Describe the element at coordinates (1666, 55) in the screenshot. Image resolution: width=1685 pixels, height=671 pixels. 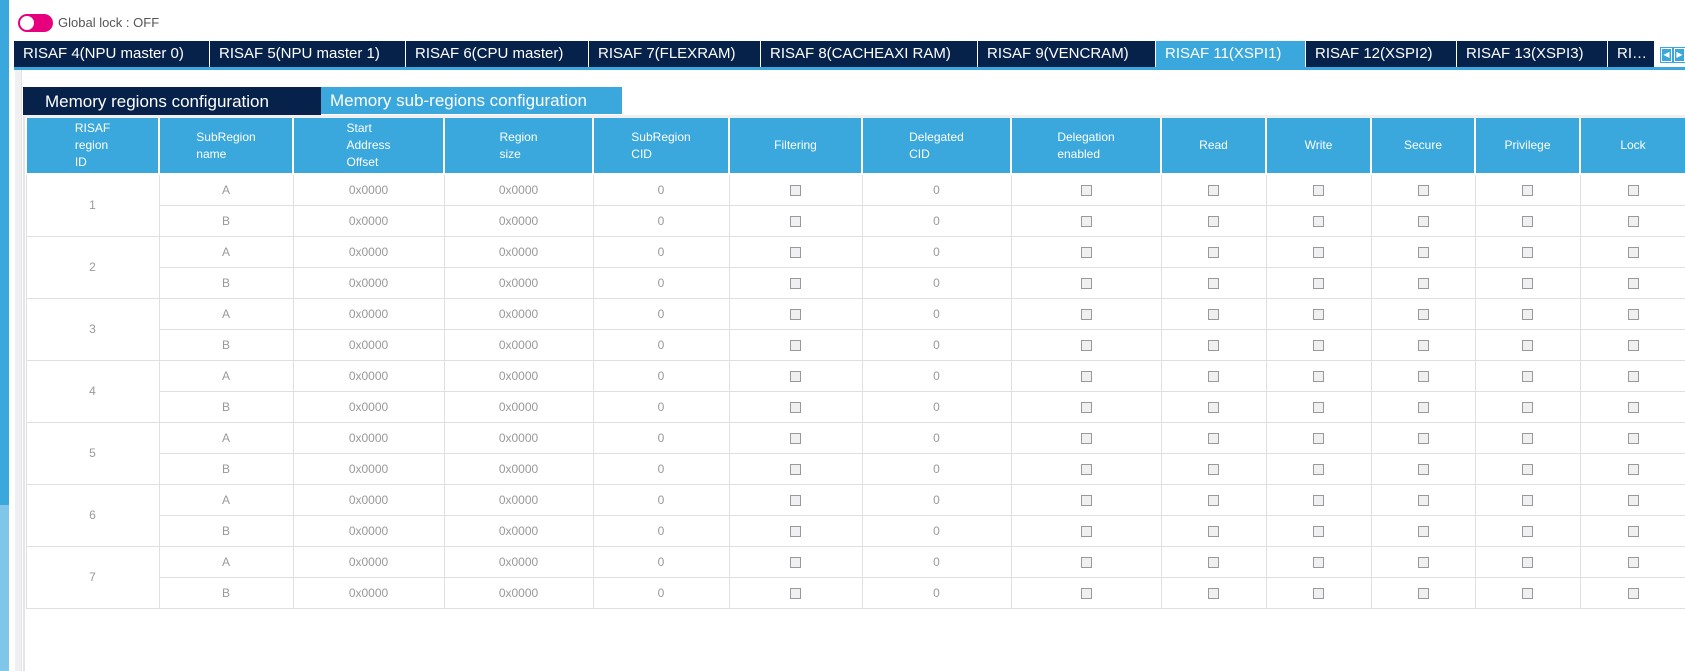
I see `scroll-left-icon: ◀` at that location.